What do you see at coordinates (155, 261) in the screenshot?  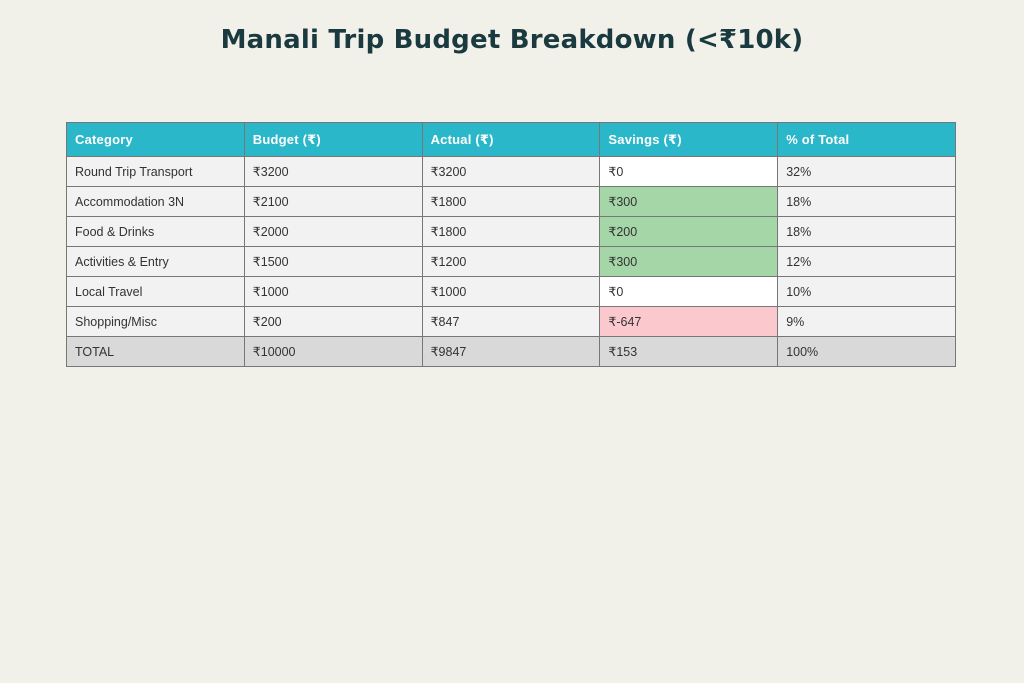 I see `category-cell: Activities & Entry` at bounding box center [155, 261].